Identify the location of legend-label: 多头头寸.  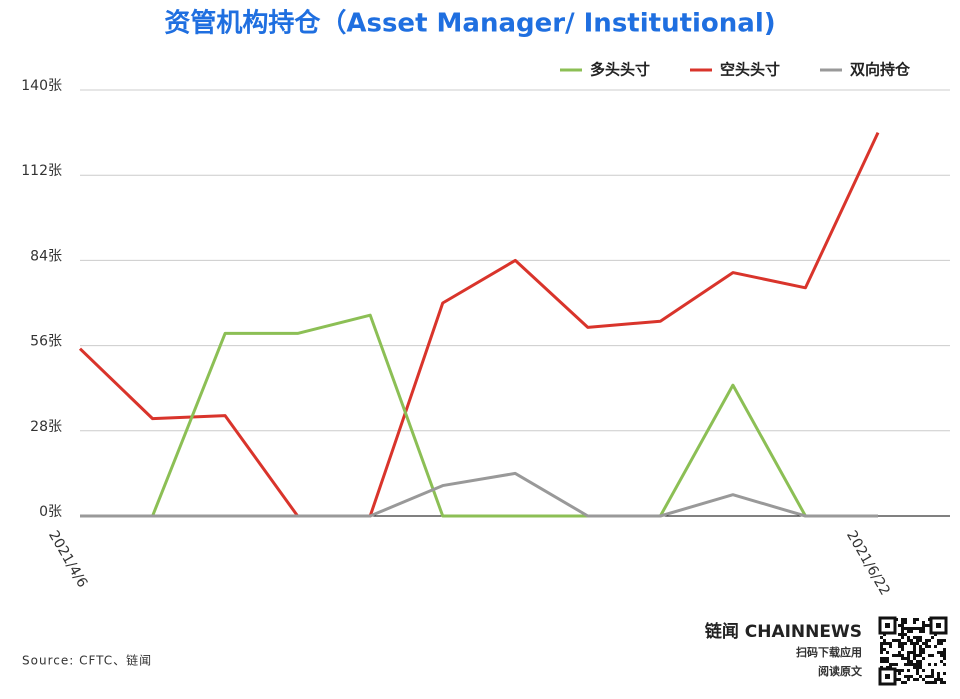
(620, 70).